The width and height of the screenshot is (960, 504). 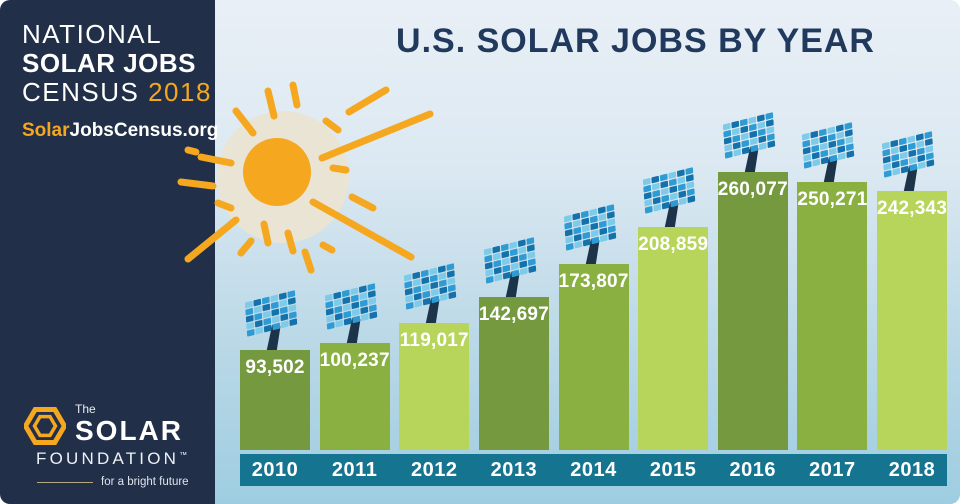 I want to click on bar-value-label: 100,237, so click(x=354, y=360).